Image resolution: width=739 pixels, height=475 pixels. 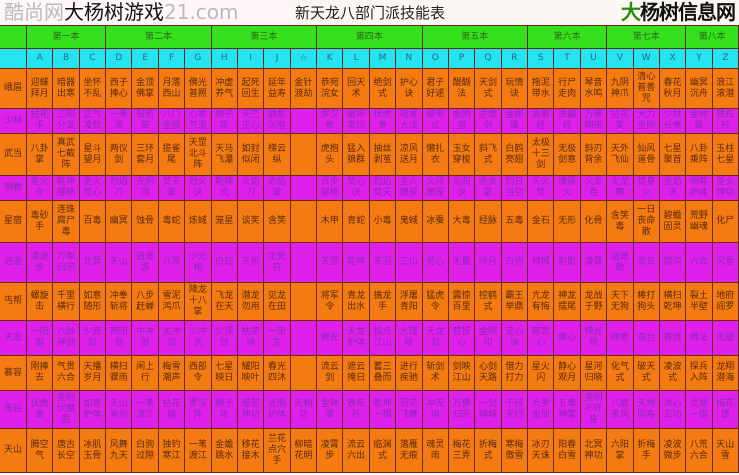 I want to click on skill-cell: 流云六出, so click(x=356, y=451).